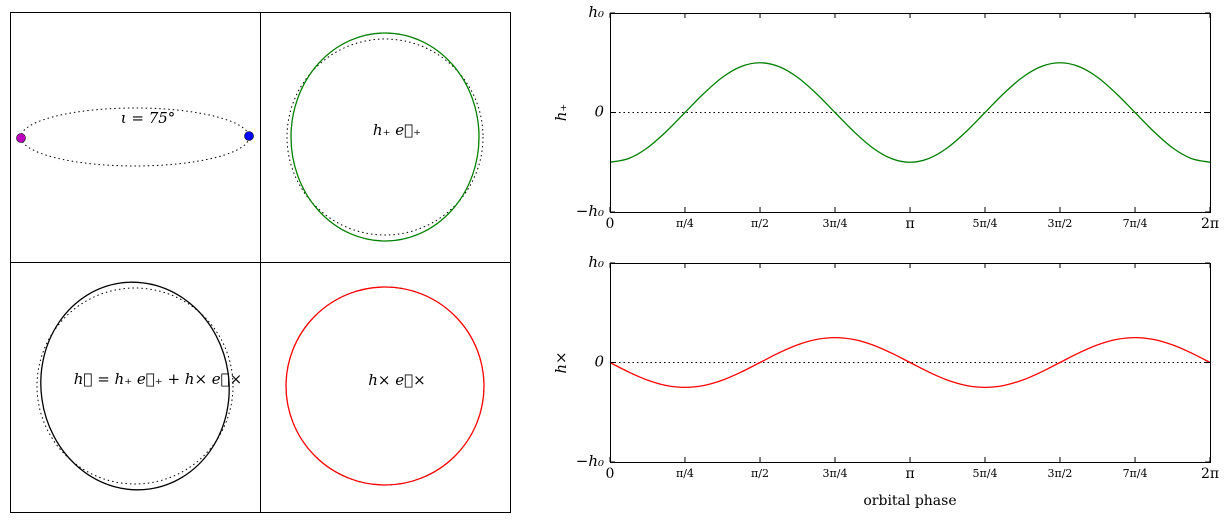 The height and width of the screenshot is (522, 1228). I want to click on y-axis-label: h×, so click(561, 362).